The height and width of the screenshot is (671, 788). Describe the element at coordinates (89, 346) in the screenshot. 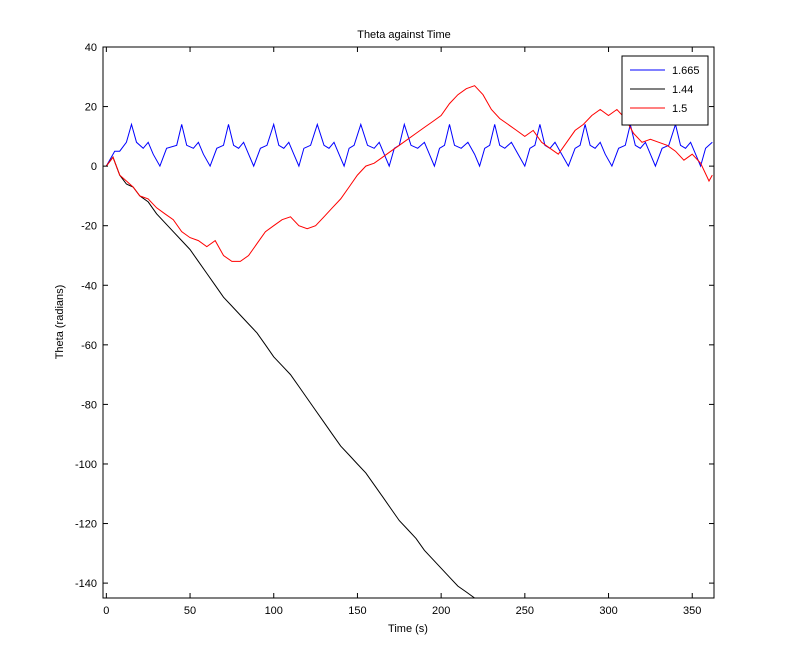

I see `y-tick-label: -60` at that location.